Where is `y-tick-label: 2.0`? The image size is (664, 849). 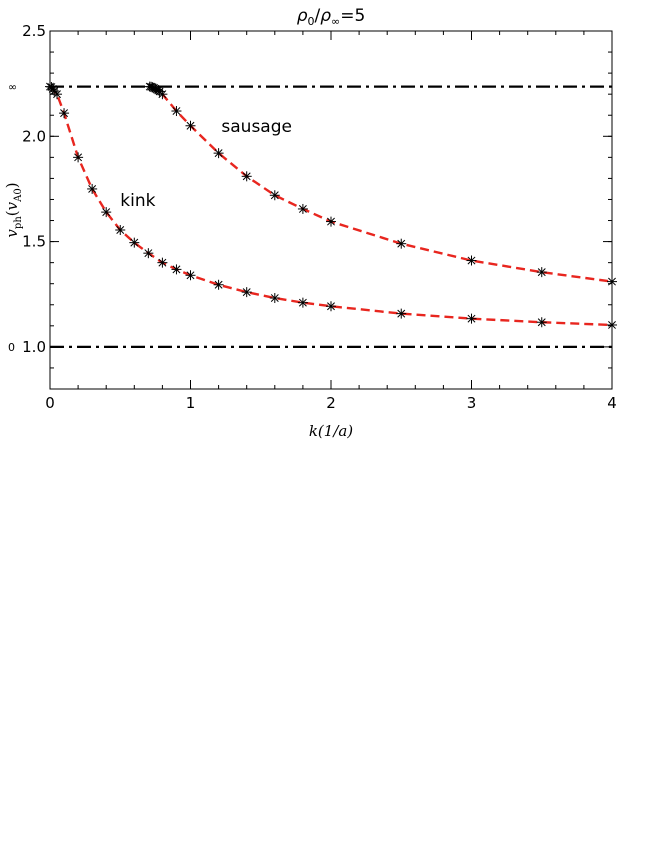 y-tick-label: 2.0 is located at coordinates (34, 136).